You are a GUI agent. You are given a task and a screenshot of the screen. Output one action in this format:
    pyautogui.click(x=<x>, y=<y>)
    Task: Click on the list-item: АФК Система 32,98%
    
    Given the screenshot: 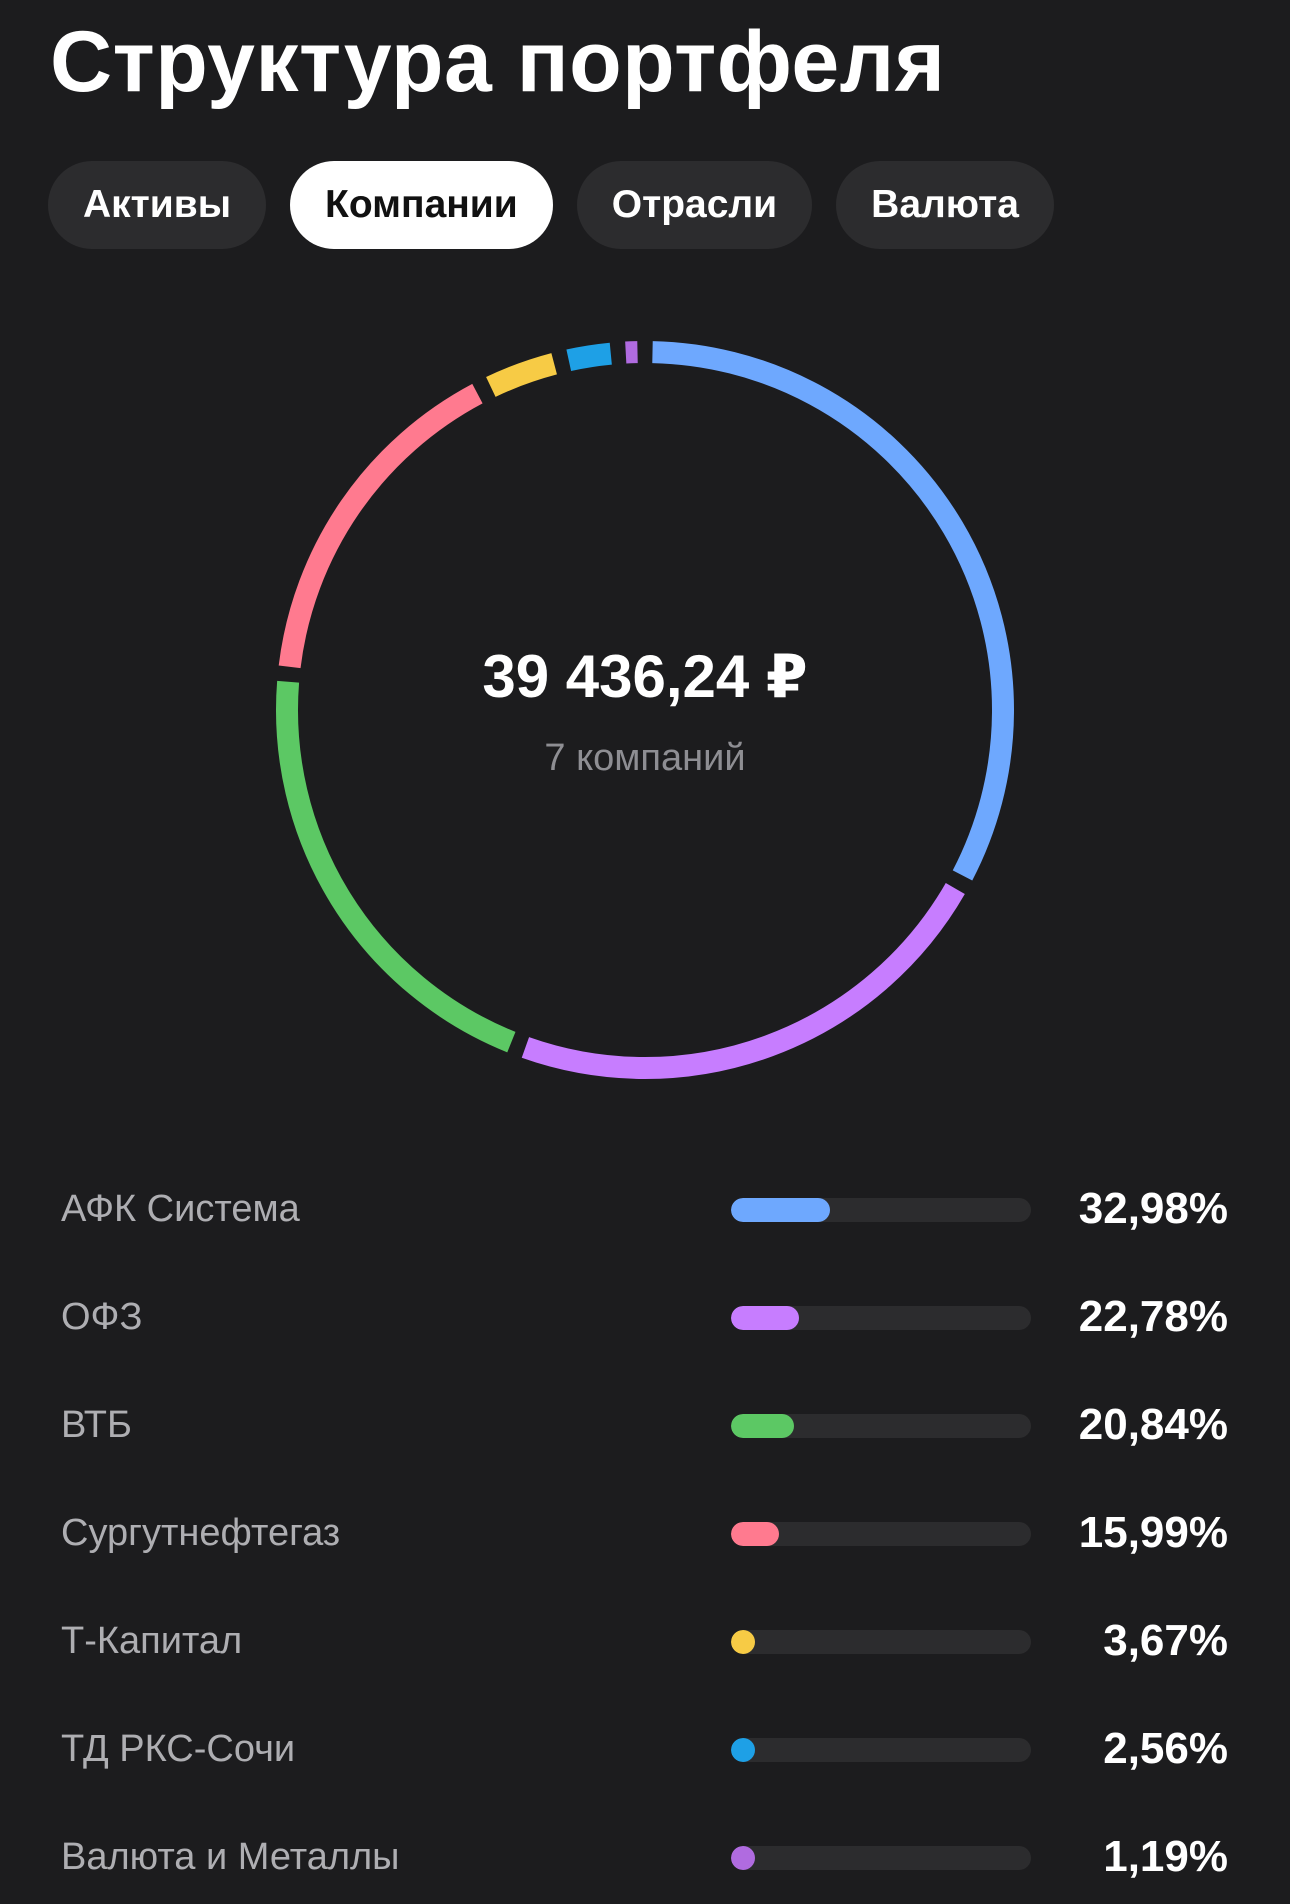 What is the action you would take?
    pyautogui.click(x=645, y=1211)
    